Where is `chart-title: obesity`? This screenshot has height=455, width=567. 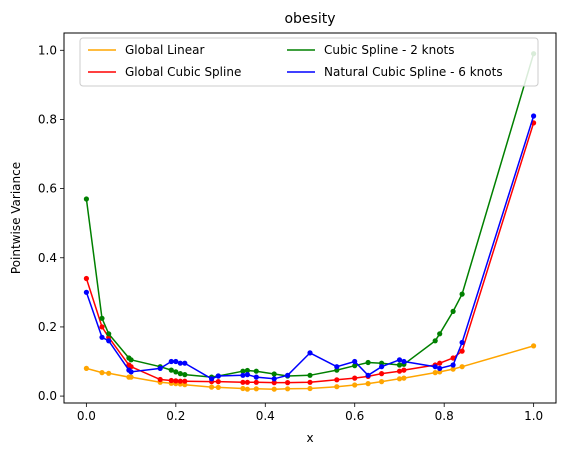
chart-title: obesity is located at coordinates (309, 19).